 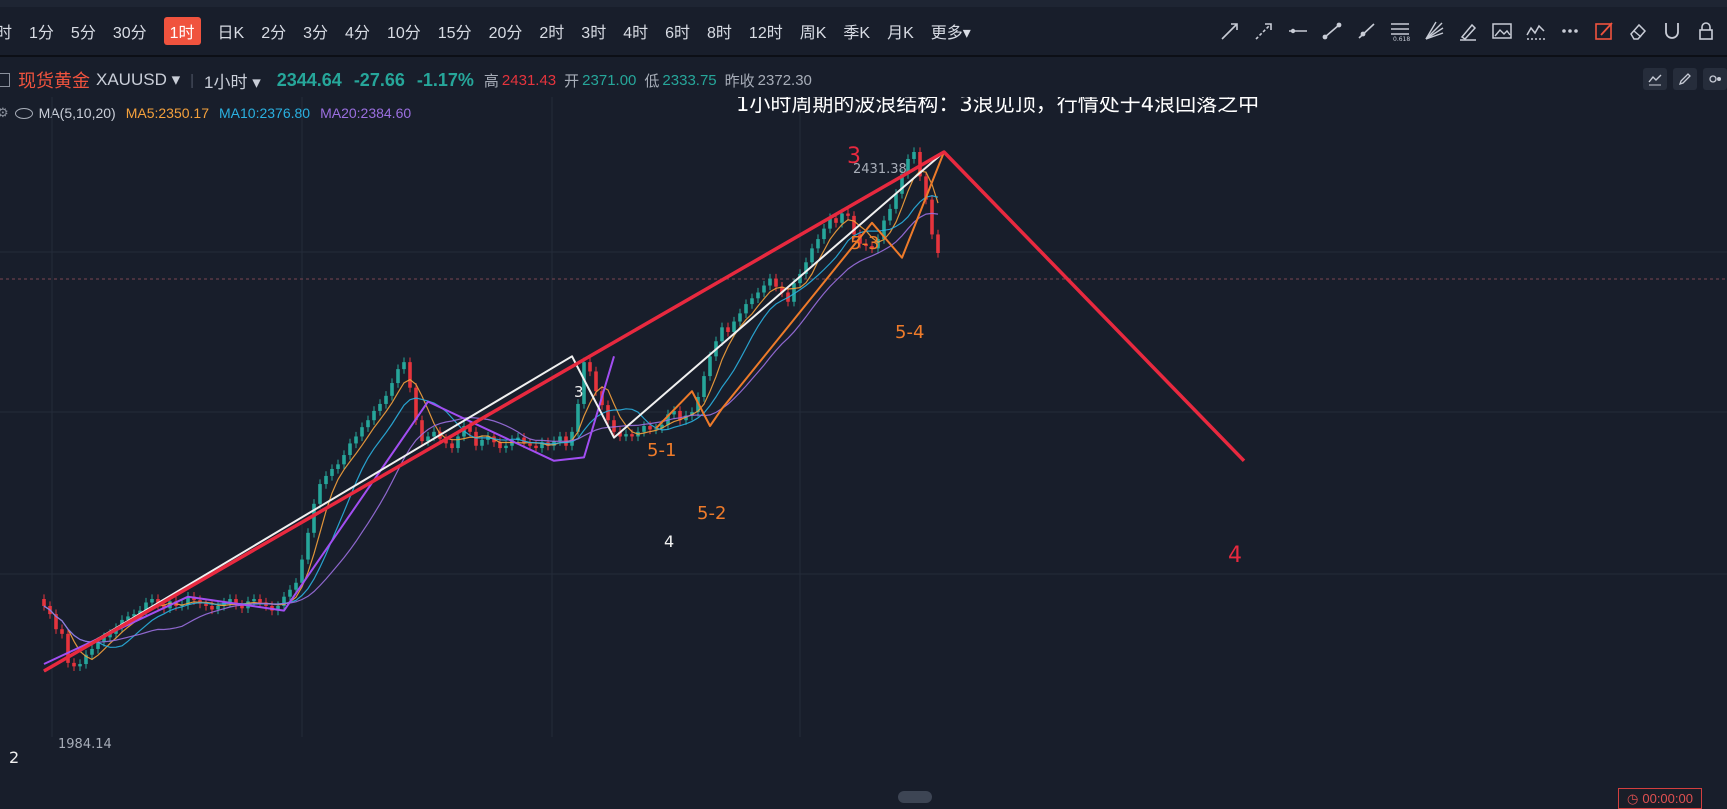 What do you see at coordinates (909, 332) in the screenshot?
I see `wave-label-8: 5-4` at bounding box center [909, 332].